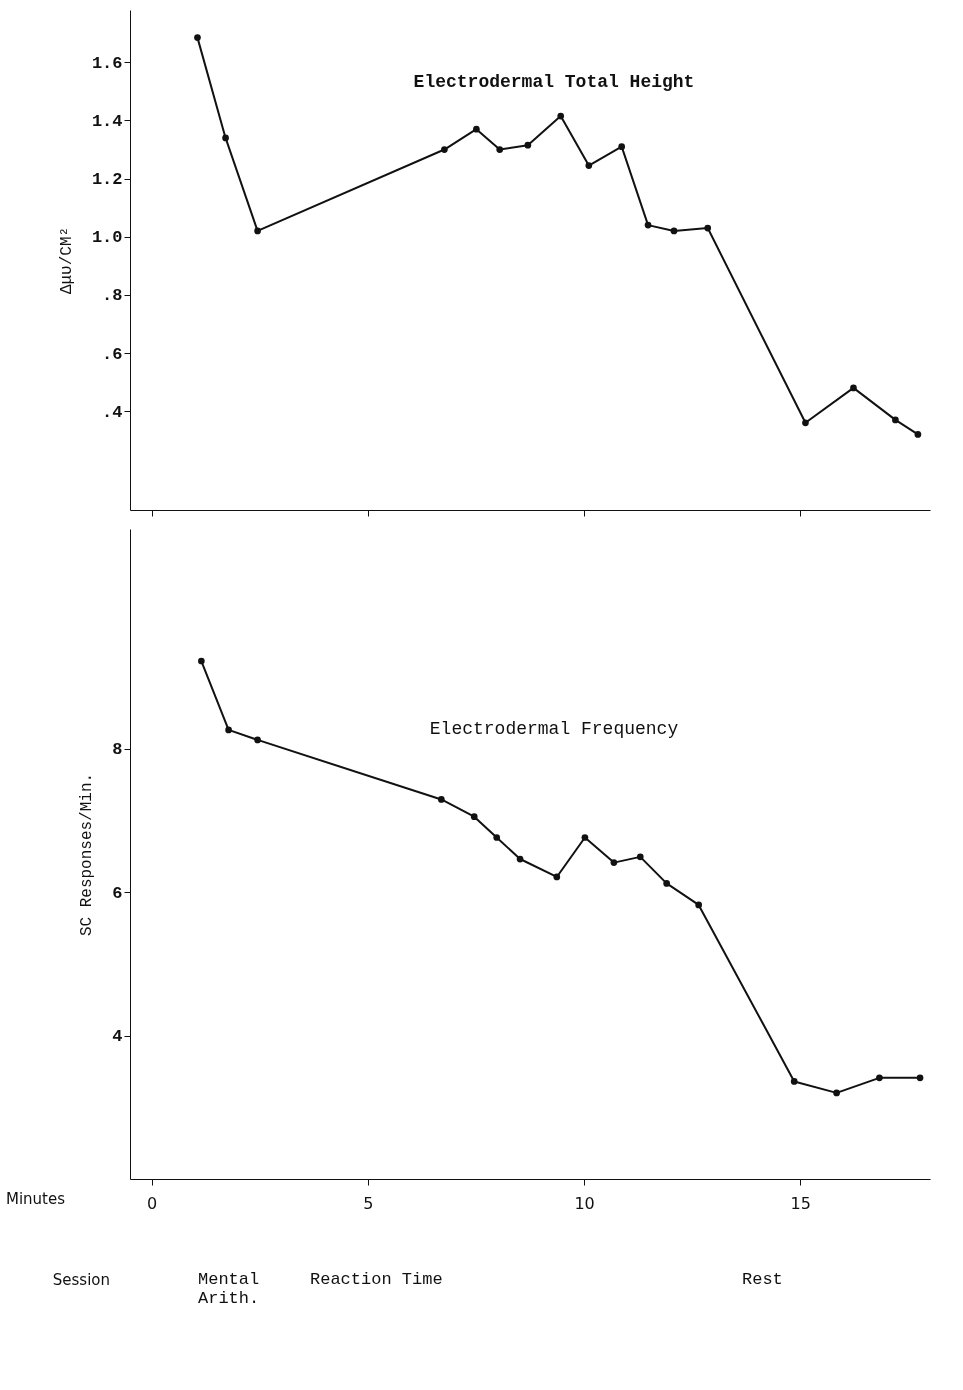 This screenshot has width=963, height=1390. What do you see at coordinates (554, 82) in the screenshot?
I see `text: Electrodermal Total Height` at bounding box center [554, 82].